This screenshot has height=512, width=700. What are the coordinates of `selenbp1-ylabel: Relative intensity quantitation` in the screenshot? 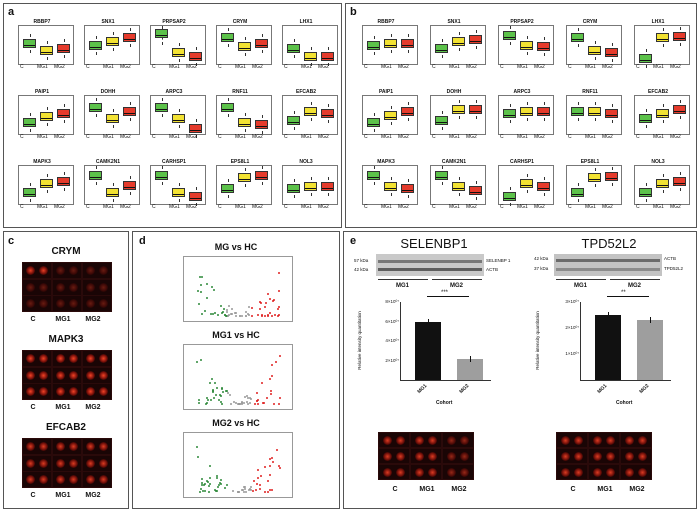 It's located at (359, 340).